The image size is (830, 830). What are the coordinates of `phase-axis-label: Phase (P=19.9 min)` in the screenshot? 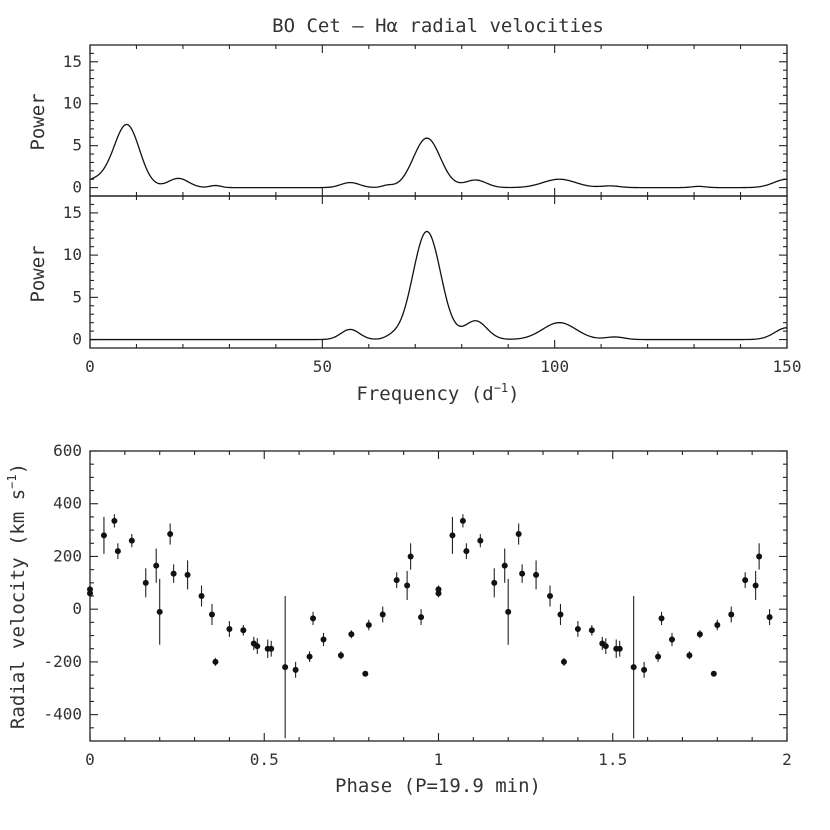 It's located at (438, 786).